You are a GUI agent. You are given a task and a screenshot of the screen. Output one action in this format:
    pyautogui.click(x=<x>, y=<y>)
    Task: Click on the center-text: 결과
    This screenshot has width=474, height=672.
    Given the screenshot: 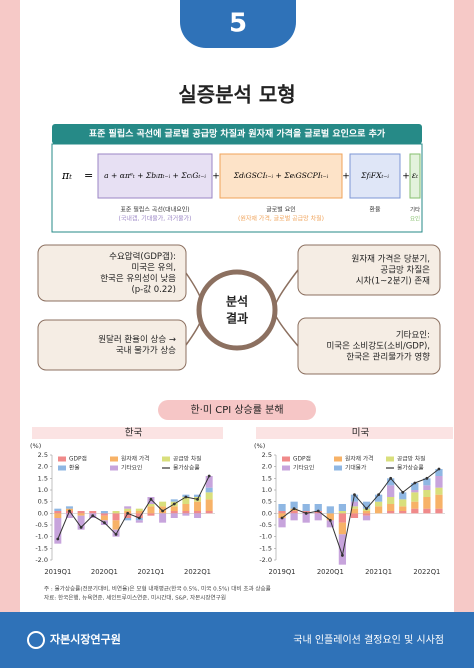 What is the action you would take?
    pyautogui.click(x=237, y=318)
    